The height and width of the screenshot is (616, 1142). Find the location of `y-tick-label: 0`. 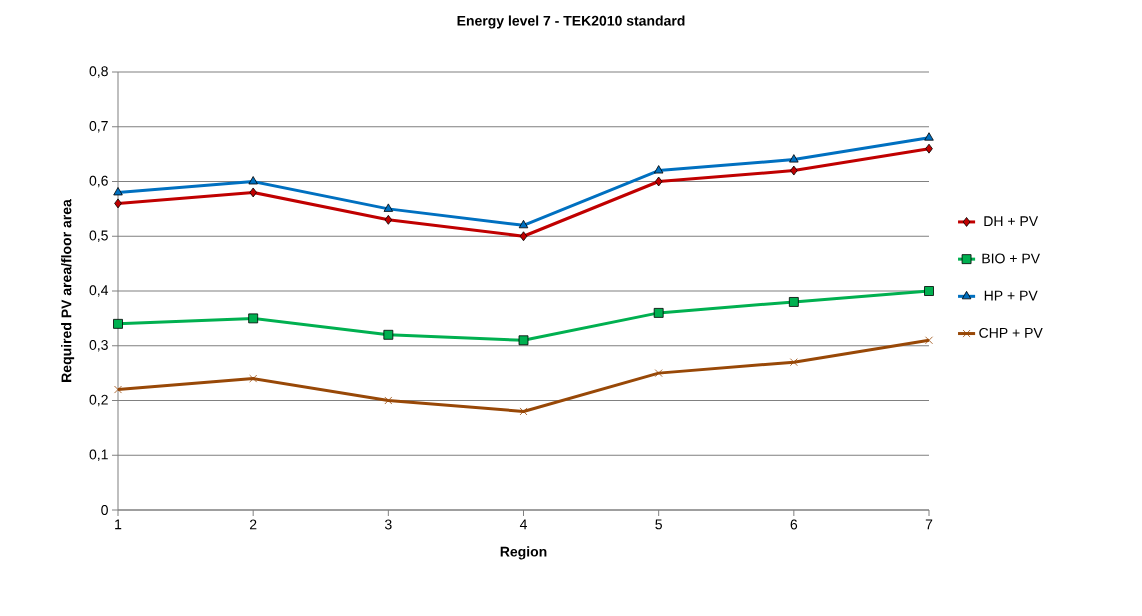

y-tick-label: 0 is located at coordinates (104, 510).